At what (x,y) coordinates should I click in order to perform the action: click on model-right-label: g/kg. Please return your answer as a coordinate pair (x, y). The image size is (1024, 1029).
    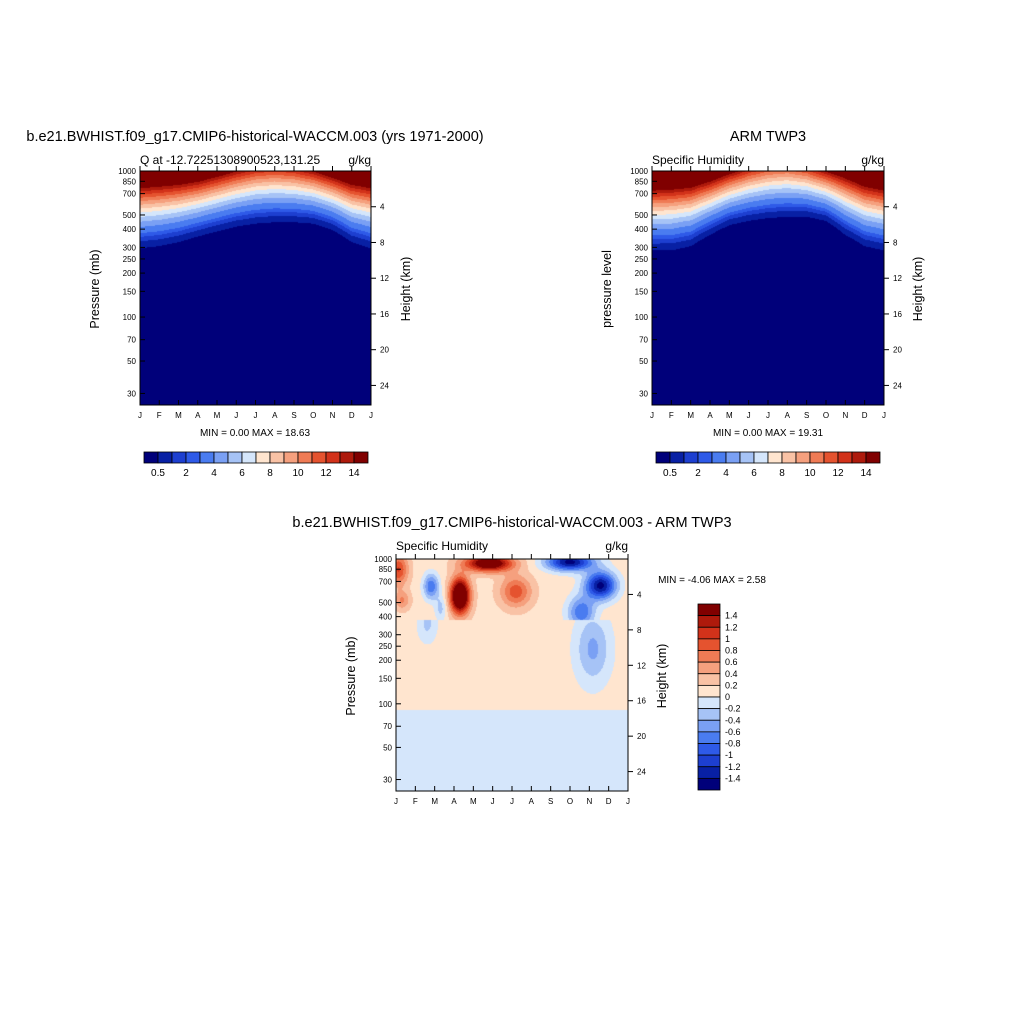
    Looking at the image, I should click on (359, 160).